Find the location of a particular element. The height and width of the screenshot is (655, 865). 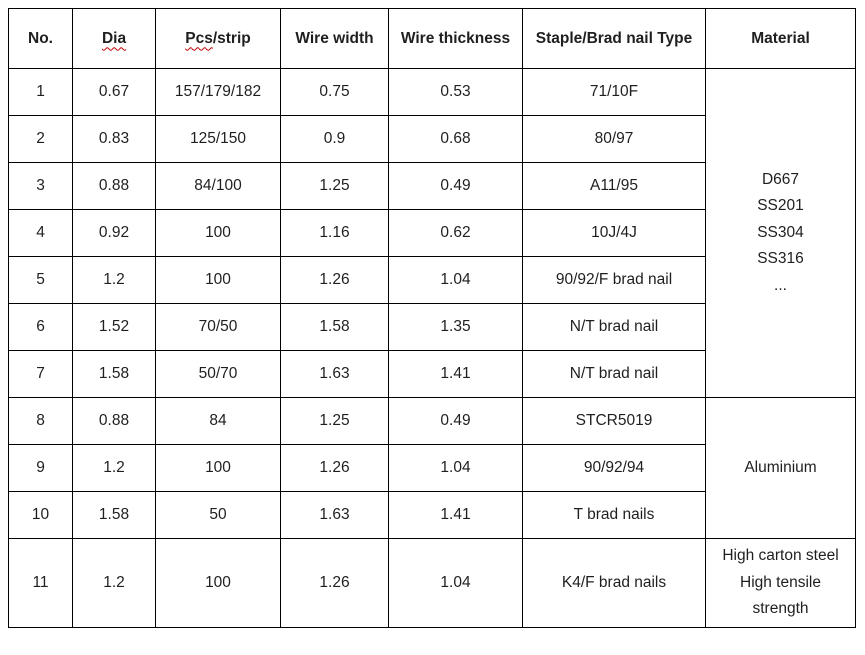

col-header-no: No. is located at coordinates (40, 38).